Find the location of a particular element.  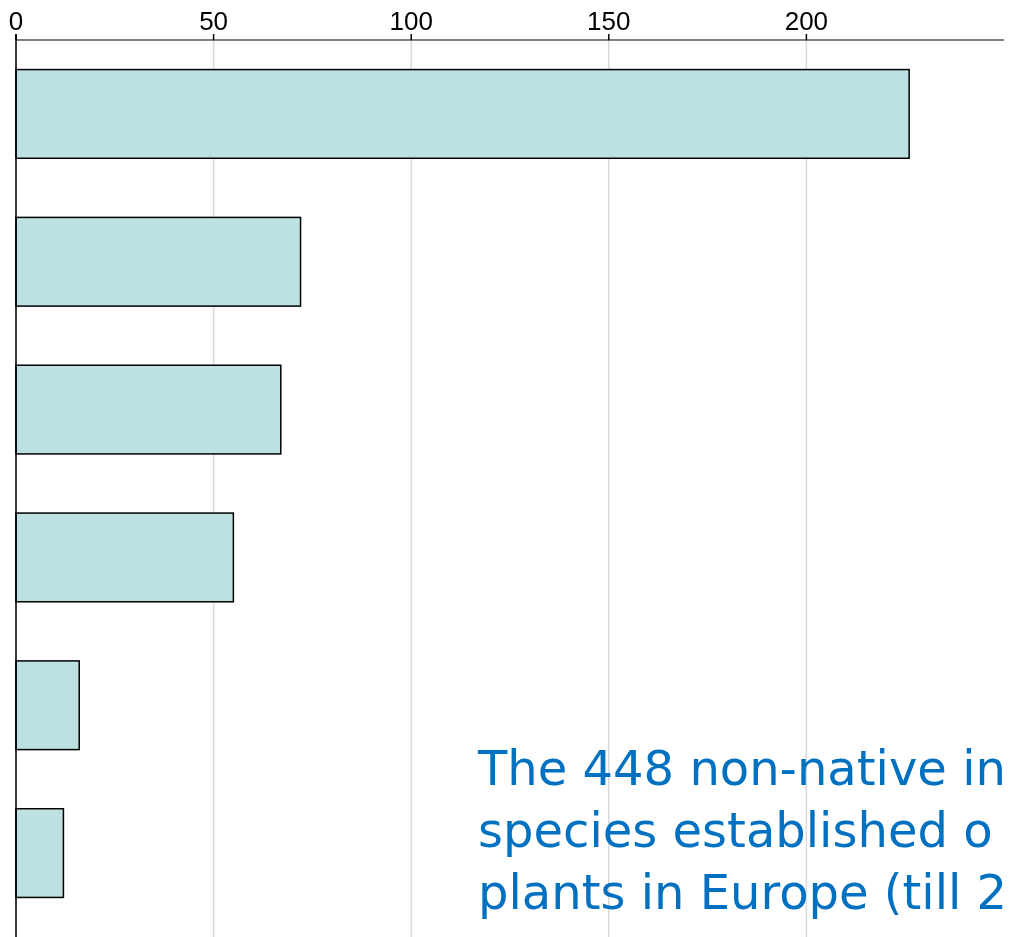

x-tick-label: 150 is located at coordinates (609, 21).